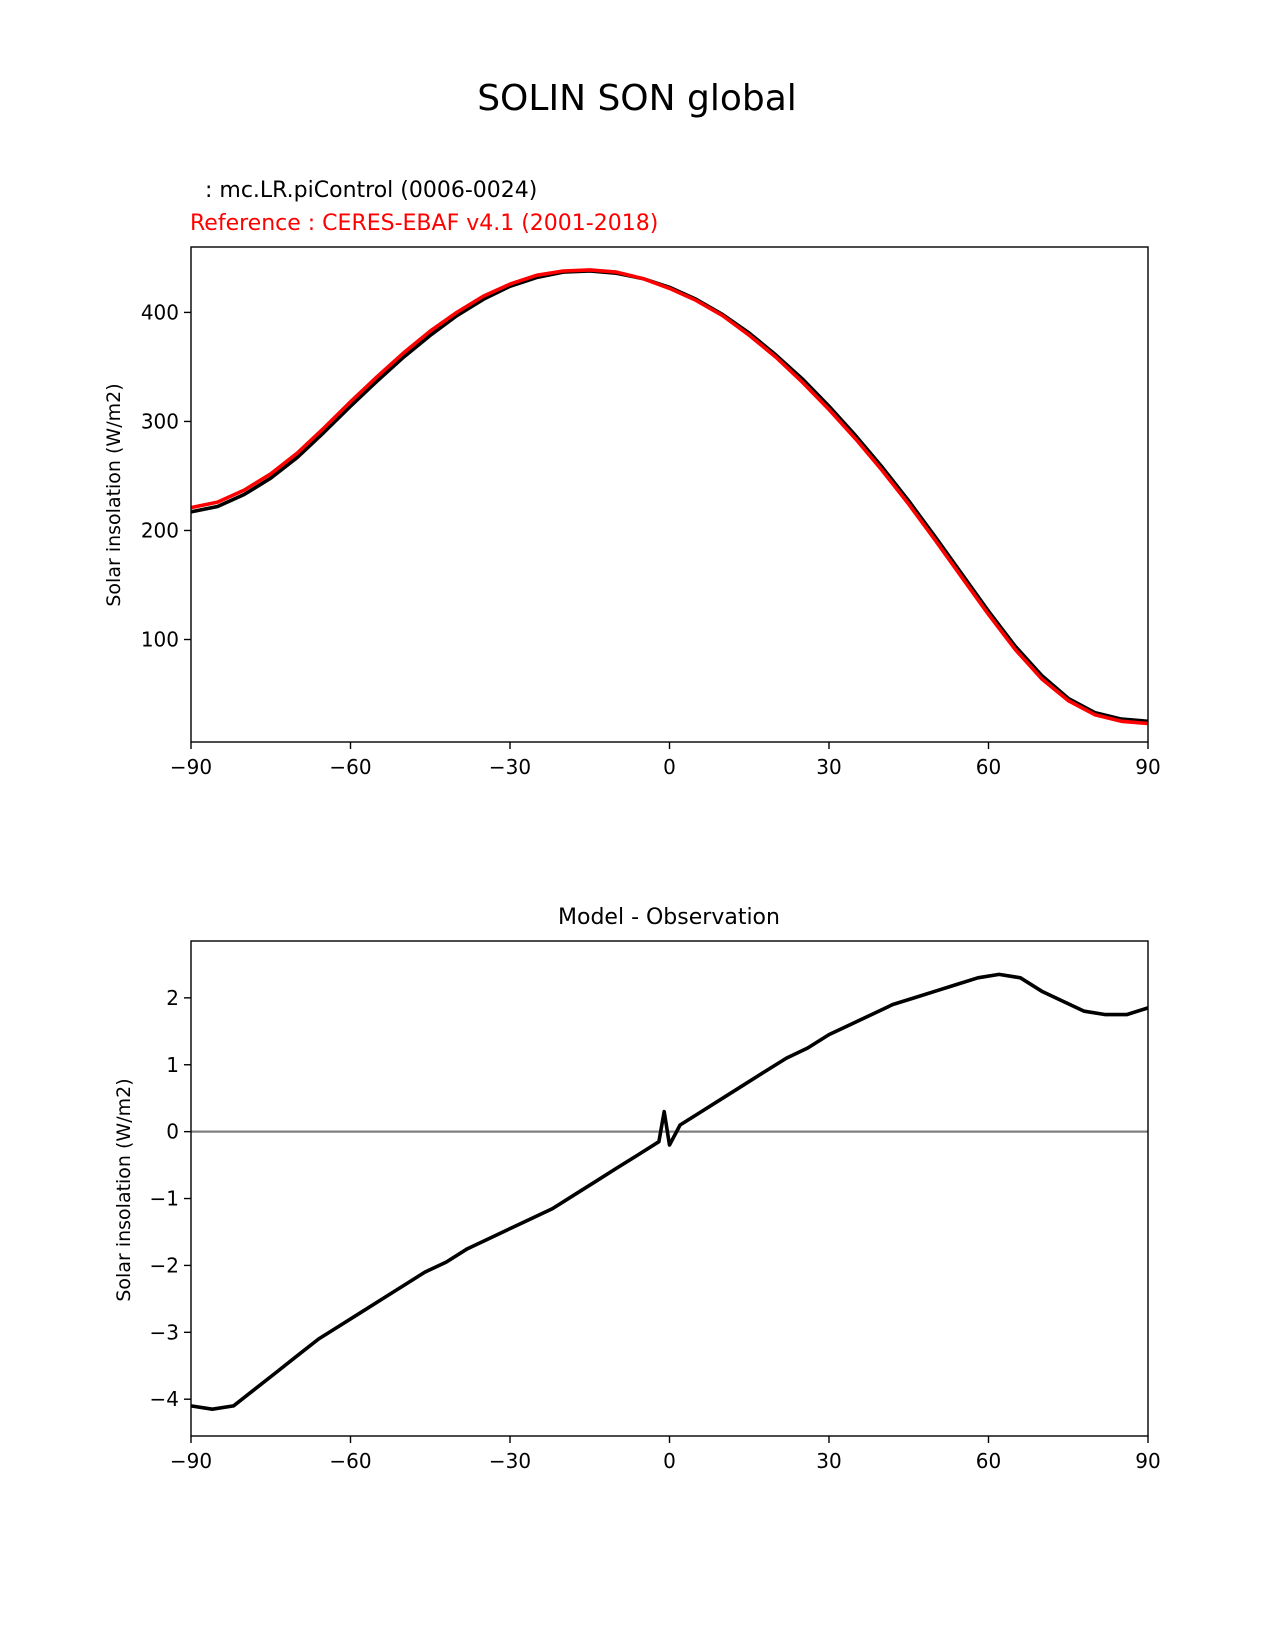  Describe the element at coordinates (172, 1065) in the screenshot. I see `y-tick-label: 1` at that location.